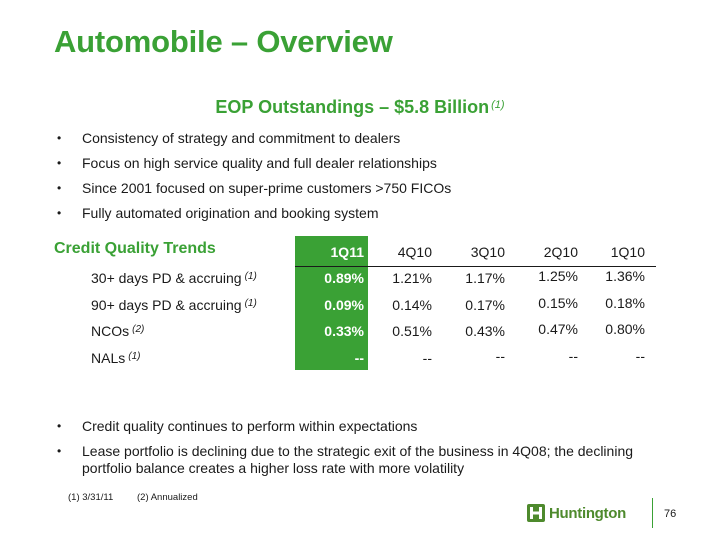 The image size is (720, 540). Describe the element at coordinates (670, 514) in the screenshot. I see `page-number: 76` at that location.